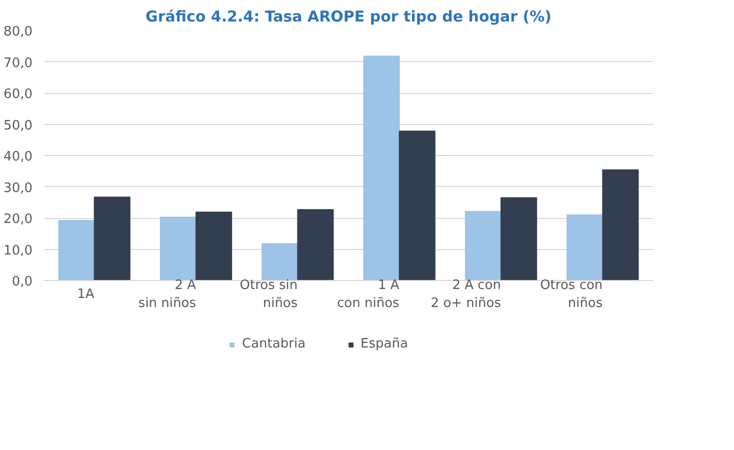 The image size is (734, 450). Describe the element at coordinates (466, 294) in the screenshot. I see `x-tick-label: 2 A con 2 o+ niños` at that location.